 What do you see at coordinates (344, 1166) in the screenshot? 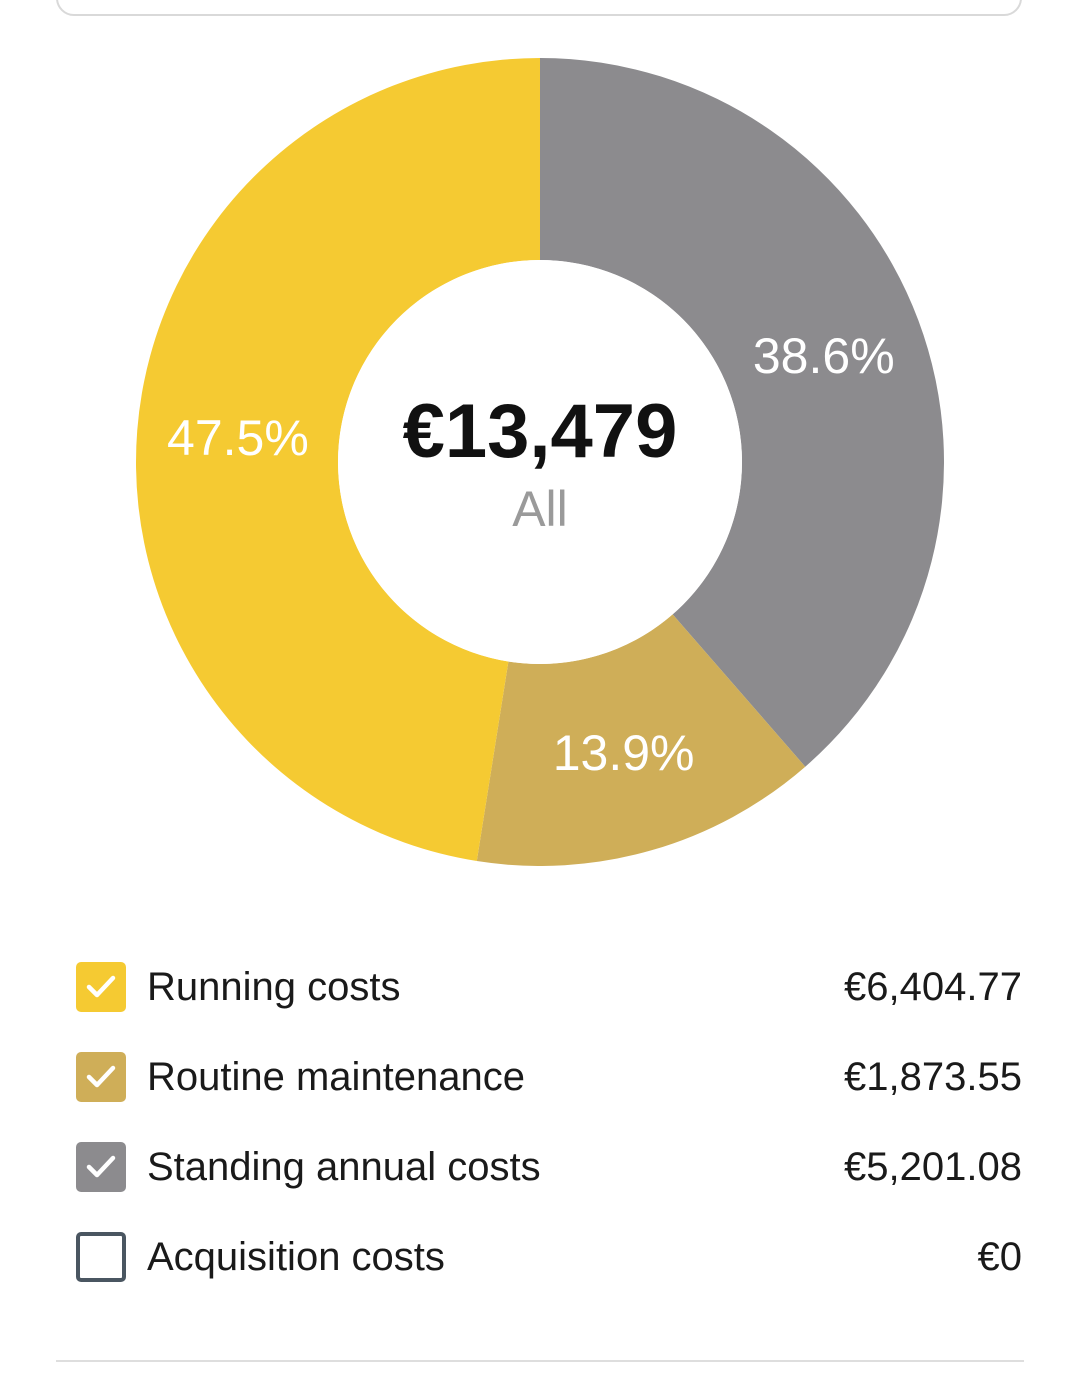
I see `legend-label: Standing annual costs` at bounding box center [344, 1166].